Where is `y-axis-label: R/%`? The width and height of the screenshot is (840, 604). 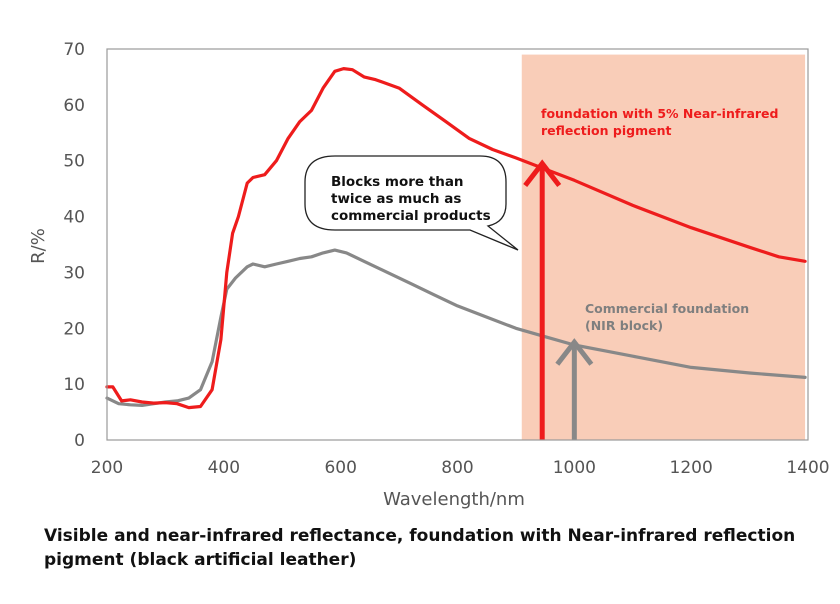 y-axis-label: R/% is located at coordinates (38, 246).